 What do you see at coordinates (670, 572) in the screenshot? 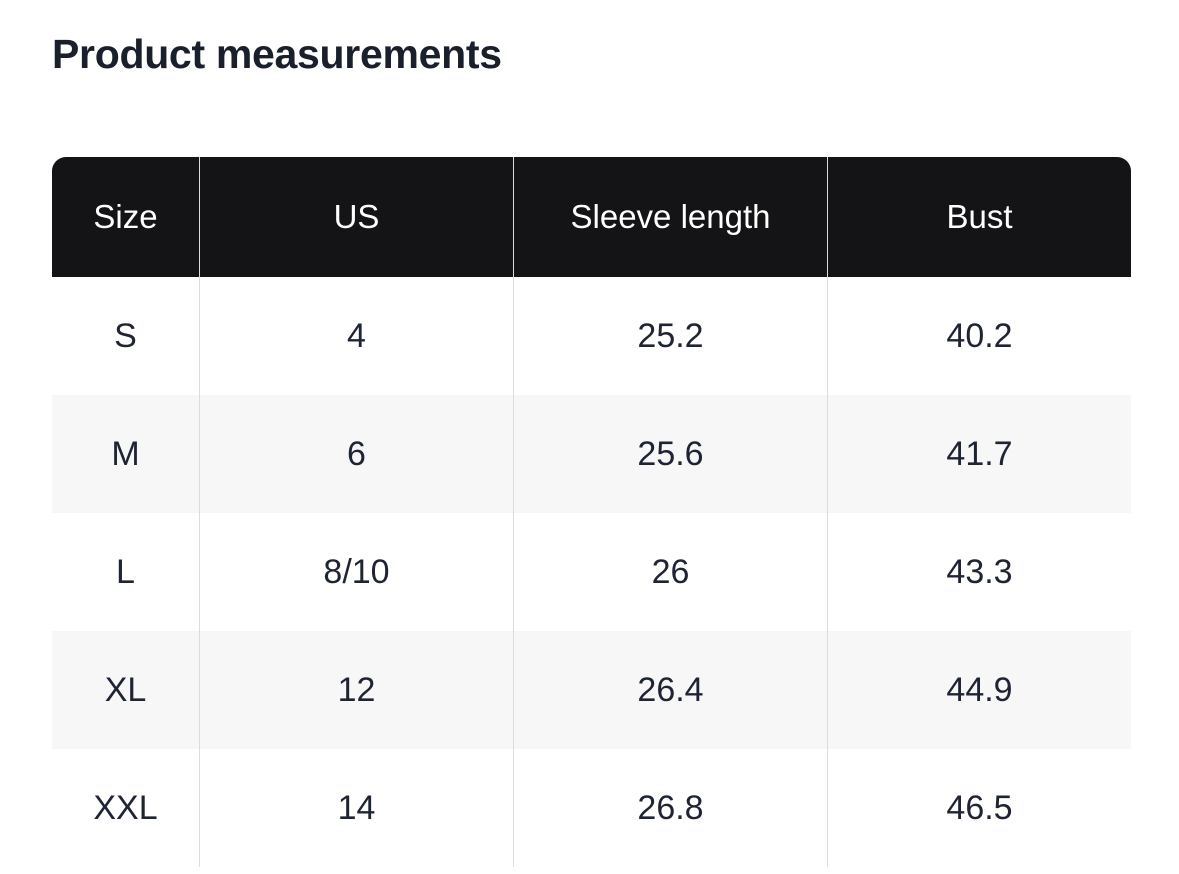
I see `table-cell: 26` at bounding box center [670, 572].